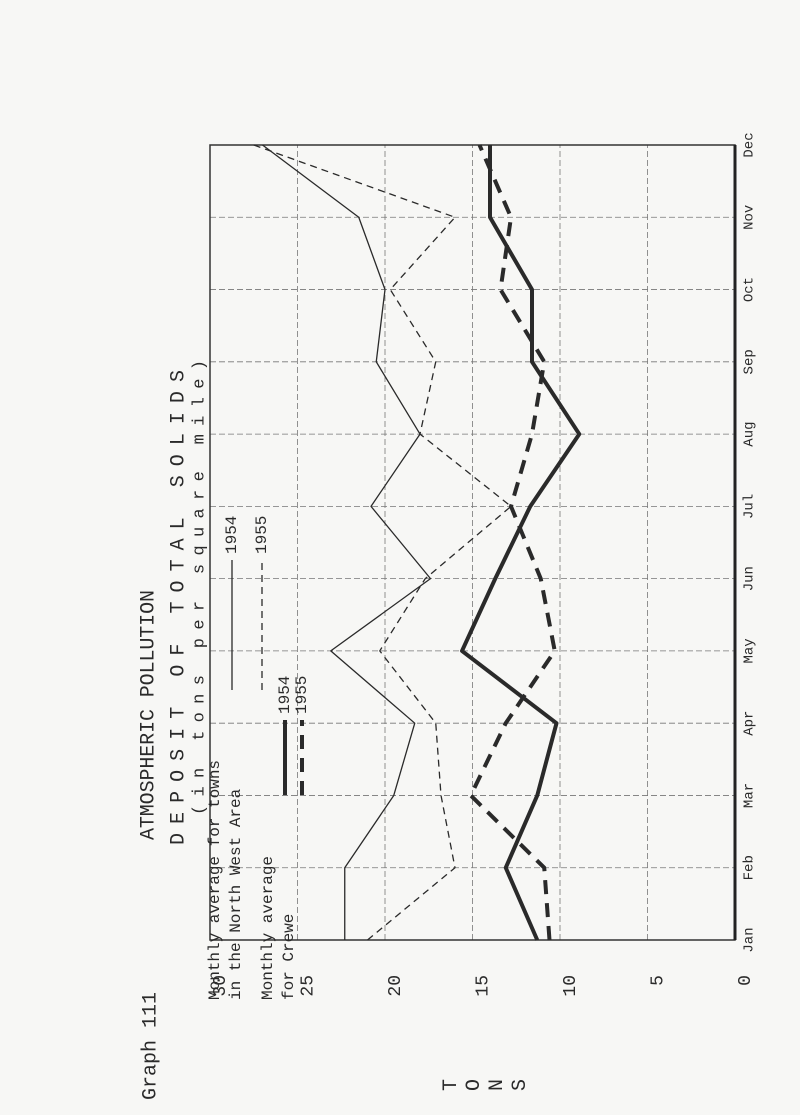  What do you see at coordinates (750, 433) in the screenshot?
I see `x-tick-label: Aug` at bounding box center [750, 433].